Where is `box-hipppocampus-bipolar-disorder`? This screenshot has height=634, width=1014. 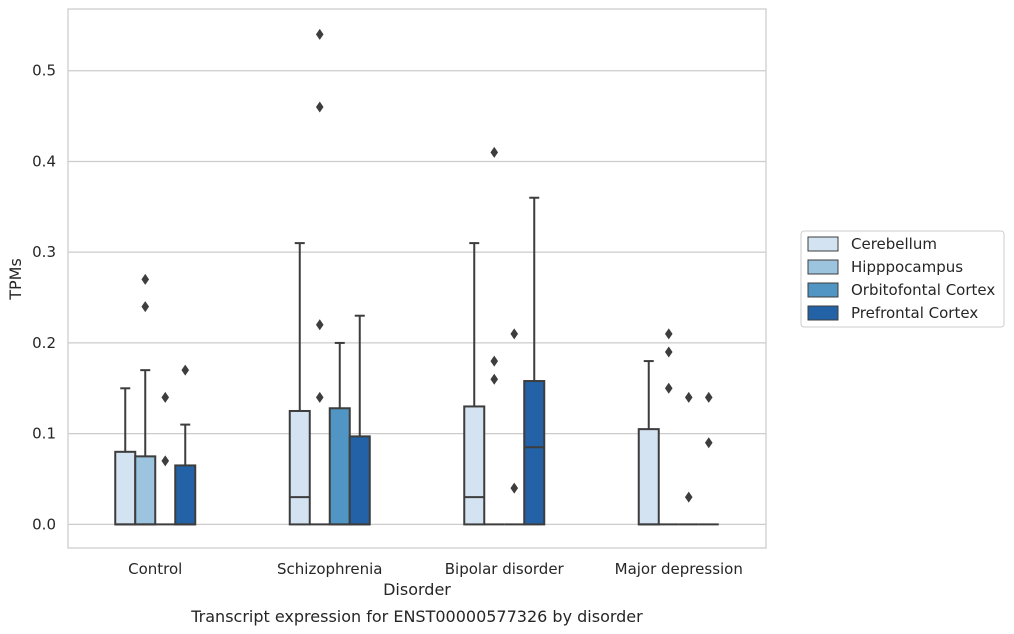 box-hipppocampus-bipolar-disorder is located at coordinates (494, 336).